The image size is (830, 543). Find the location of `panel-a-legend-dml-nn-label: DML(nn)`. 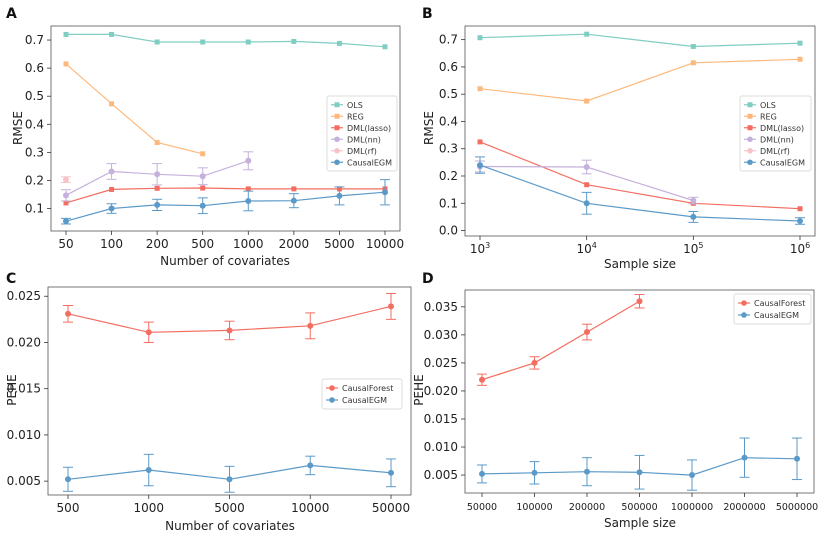

panel-a-legend-dml-nn-label: DML(nn) is located at coordinates (364, 139).